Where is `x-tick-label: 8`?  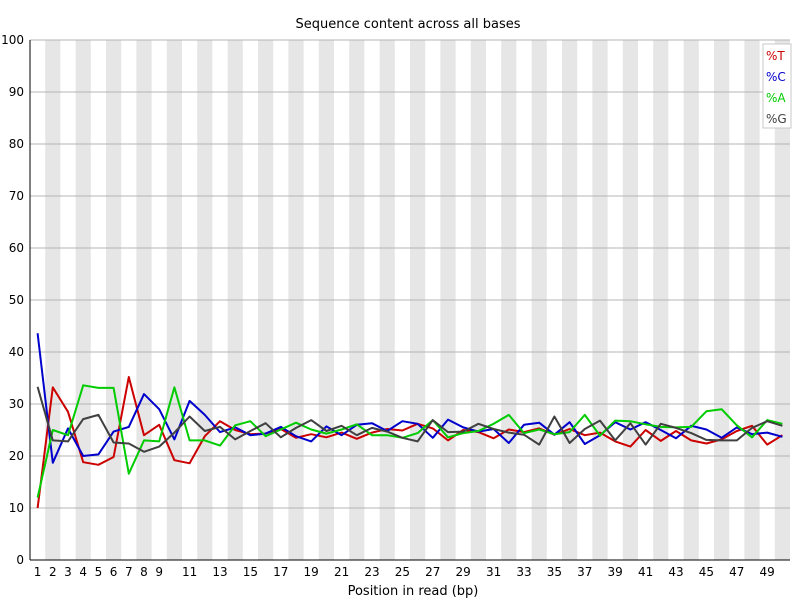
x-tick-label: 8 is located at coordinates (144, 572).